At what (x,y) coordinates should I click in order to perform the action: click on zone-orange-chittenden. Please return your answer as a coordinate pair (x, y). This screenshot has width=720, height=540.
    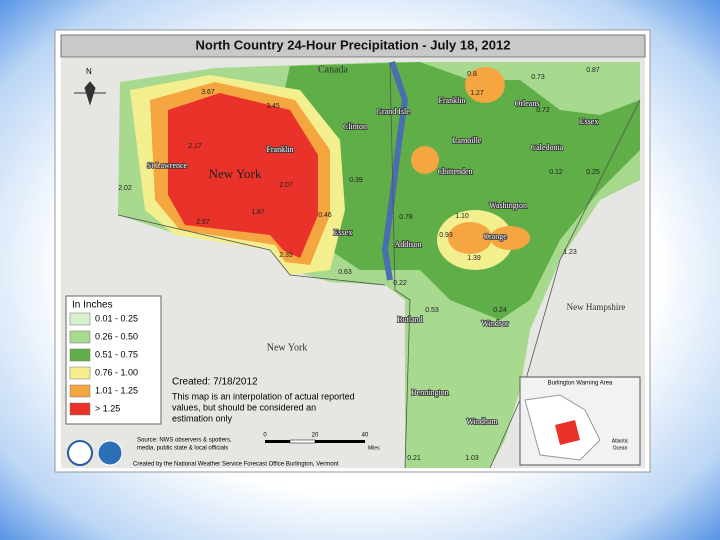
    Looking at the image, I should click on (425, 160).